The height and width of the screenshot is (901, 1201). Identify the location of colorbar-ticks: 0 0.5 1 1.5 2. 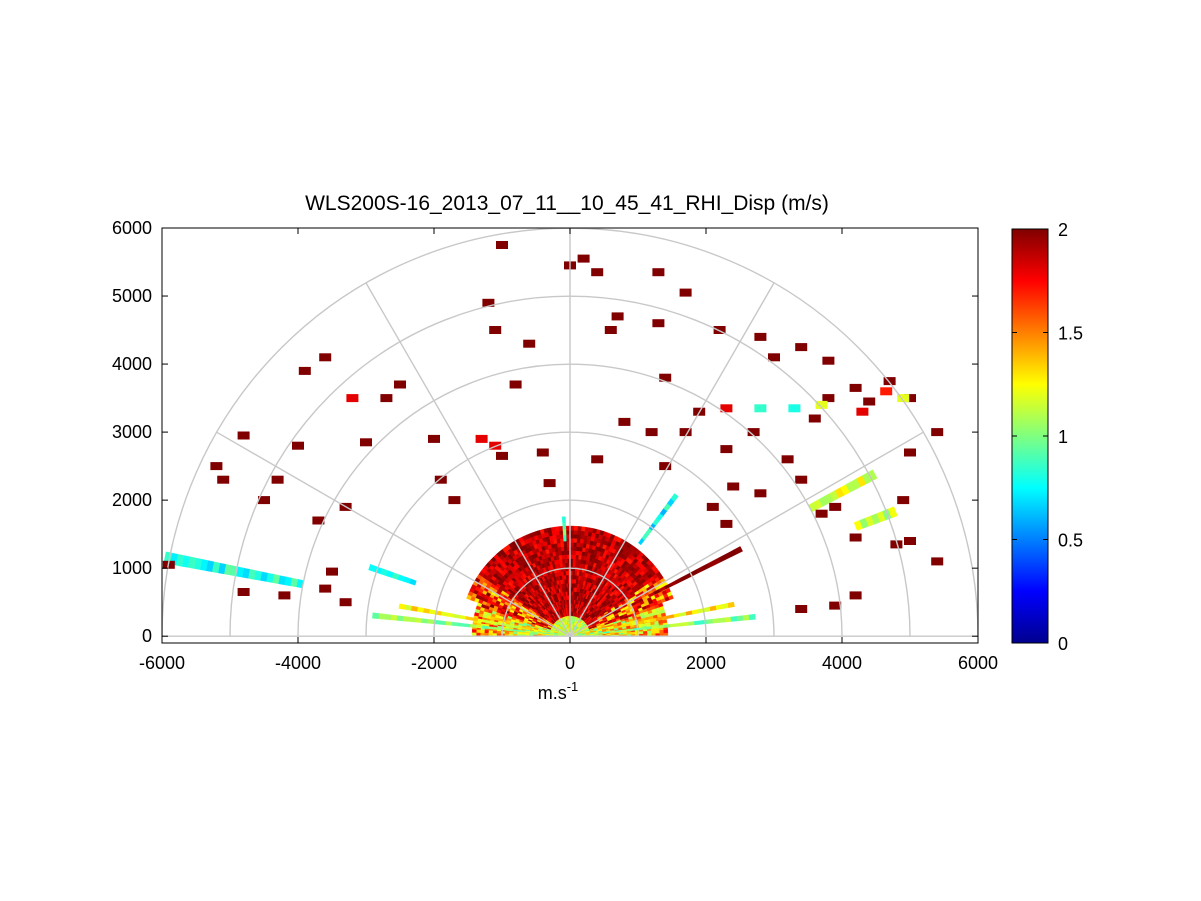
(1047, 437).